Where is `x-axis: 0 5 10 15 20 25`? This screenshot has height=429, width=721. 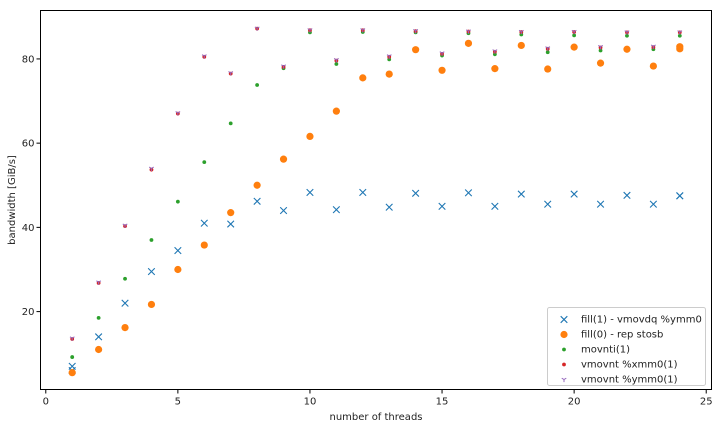
x-axis: 0 5 10 15 20 25 is located at coordinates (378, 399).